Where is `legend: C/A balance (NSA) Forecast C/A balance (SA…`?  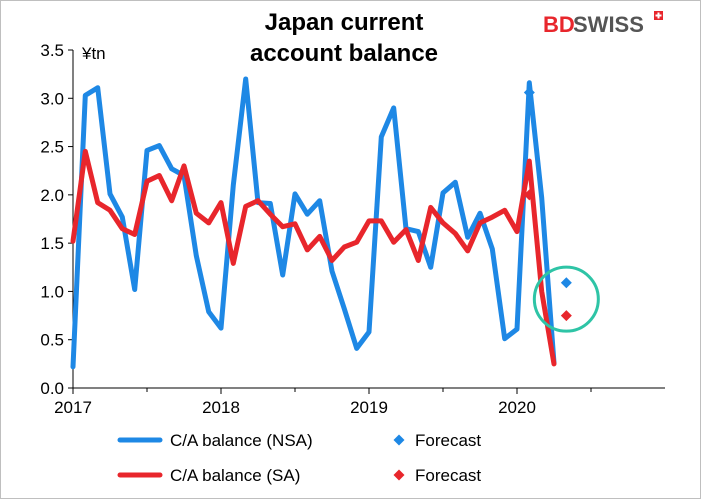 legend: C/A balance (NSA) Forecast C/A balance (SA… is located at coordinates (299, 458).